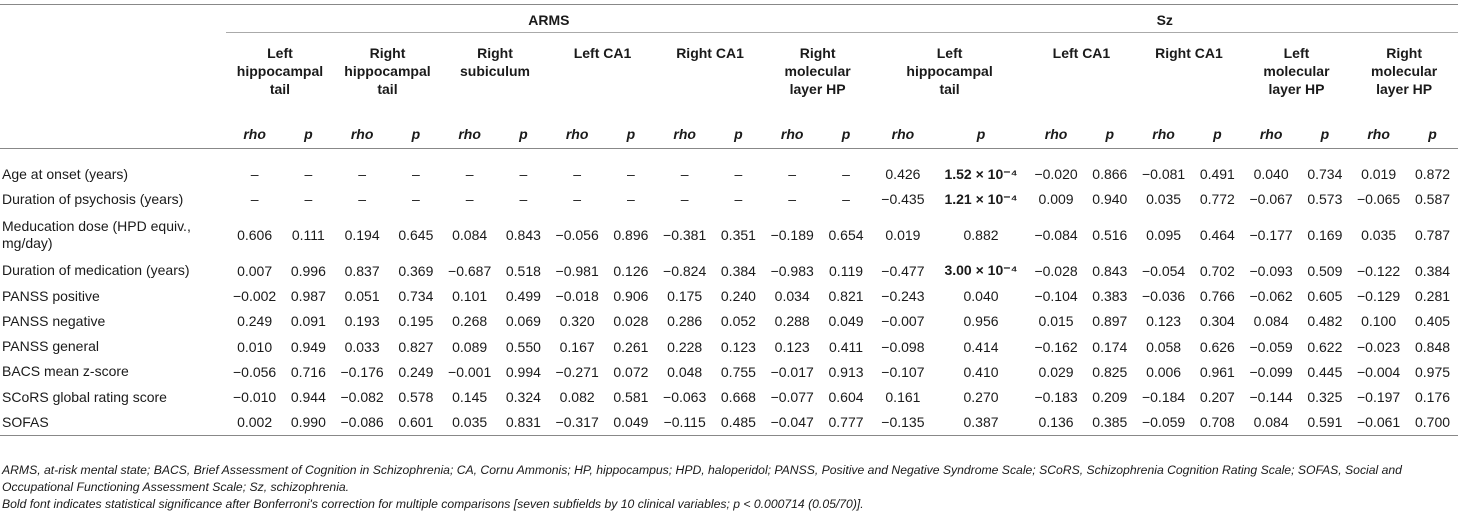 This screenshot has width=1458, height=528. I want to click on p-cell: 0.049, so click(846, 321).